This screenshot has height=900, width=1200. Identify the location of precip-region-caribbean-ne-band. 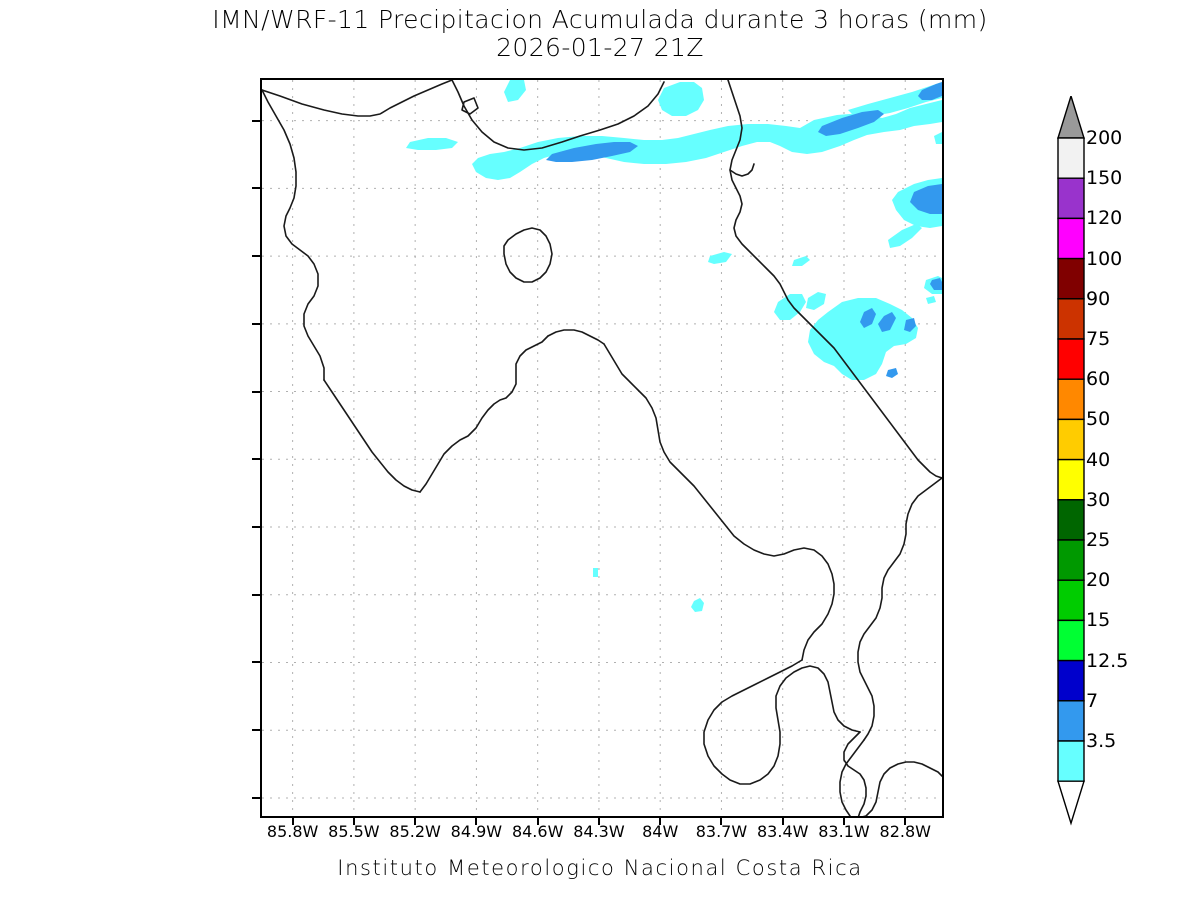
(707, 140).